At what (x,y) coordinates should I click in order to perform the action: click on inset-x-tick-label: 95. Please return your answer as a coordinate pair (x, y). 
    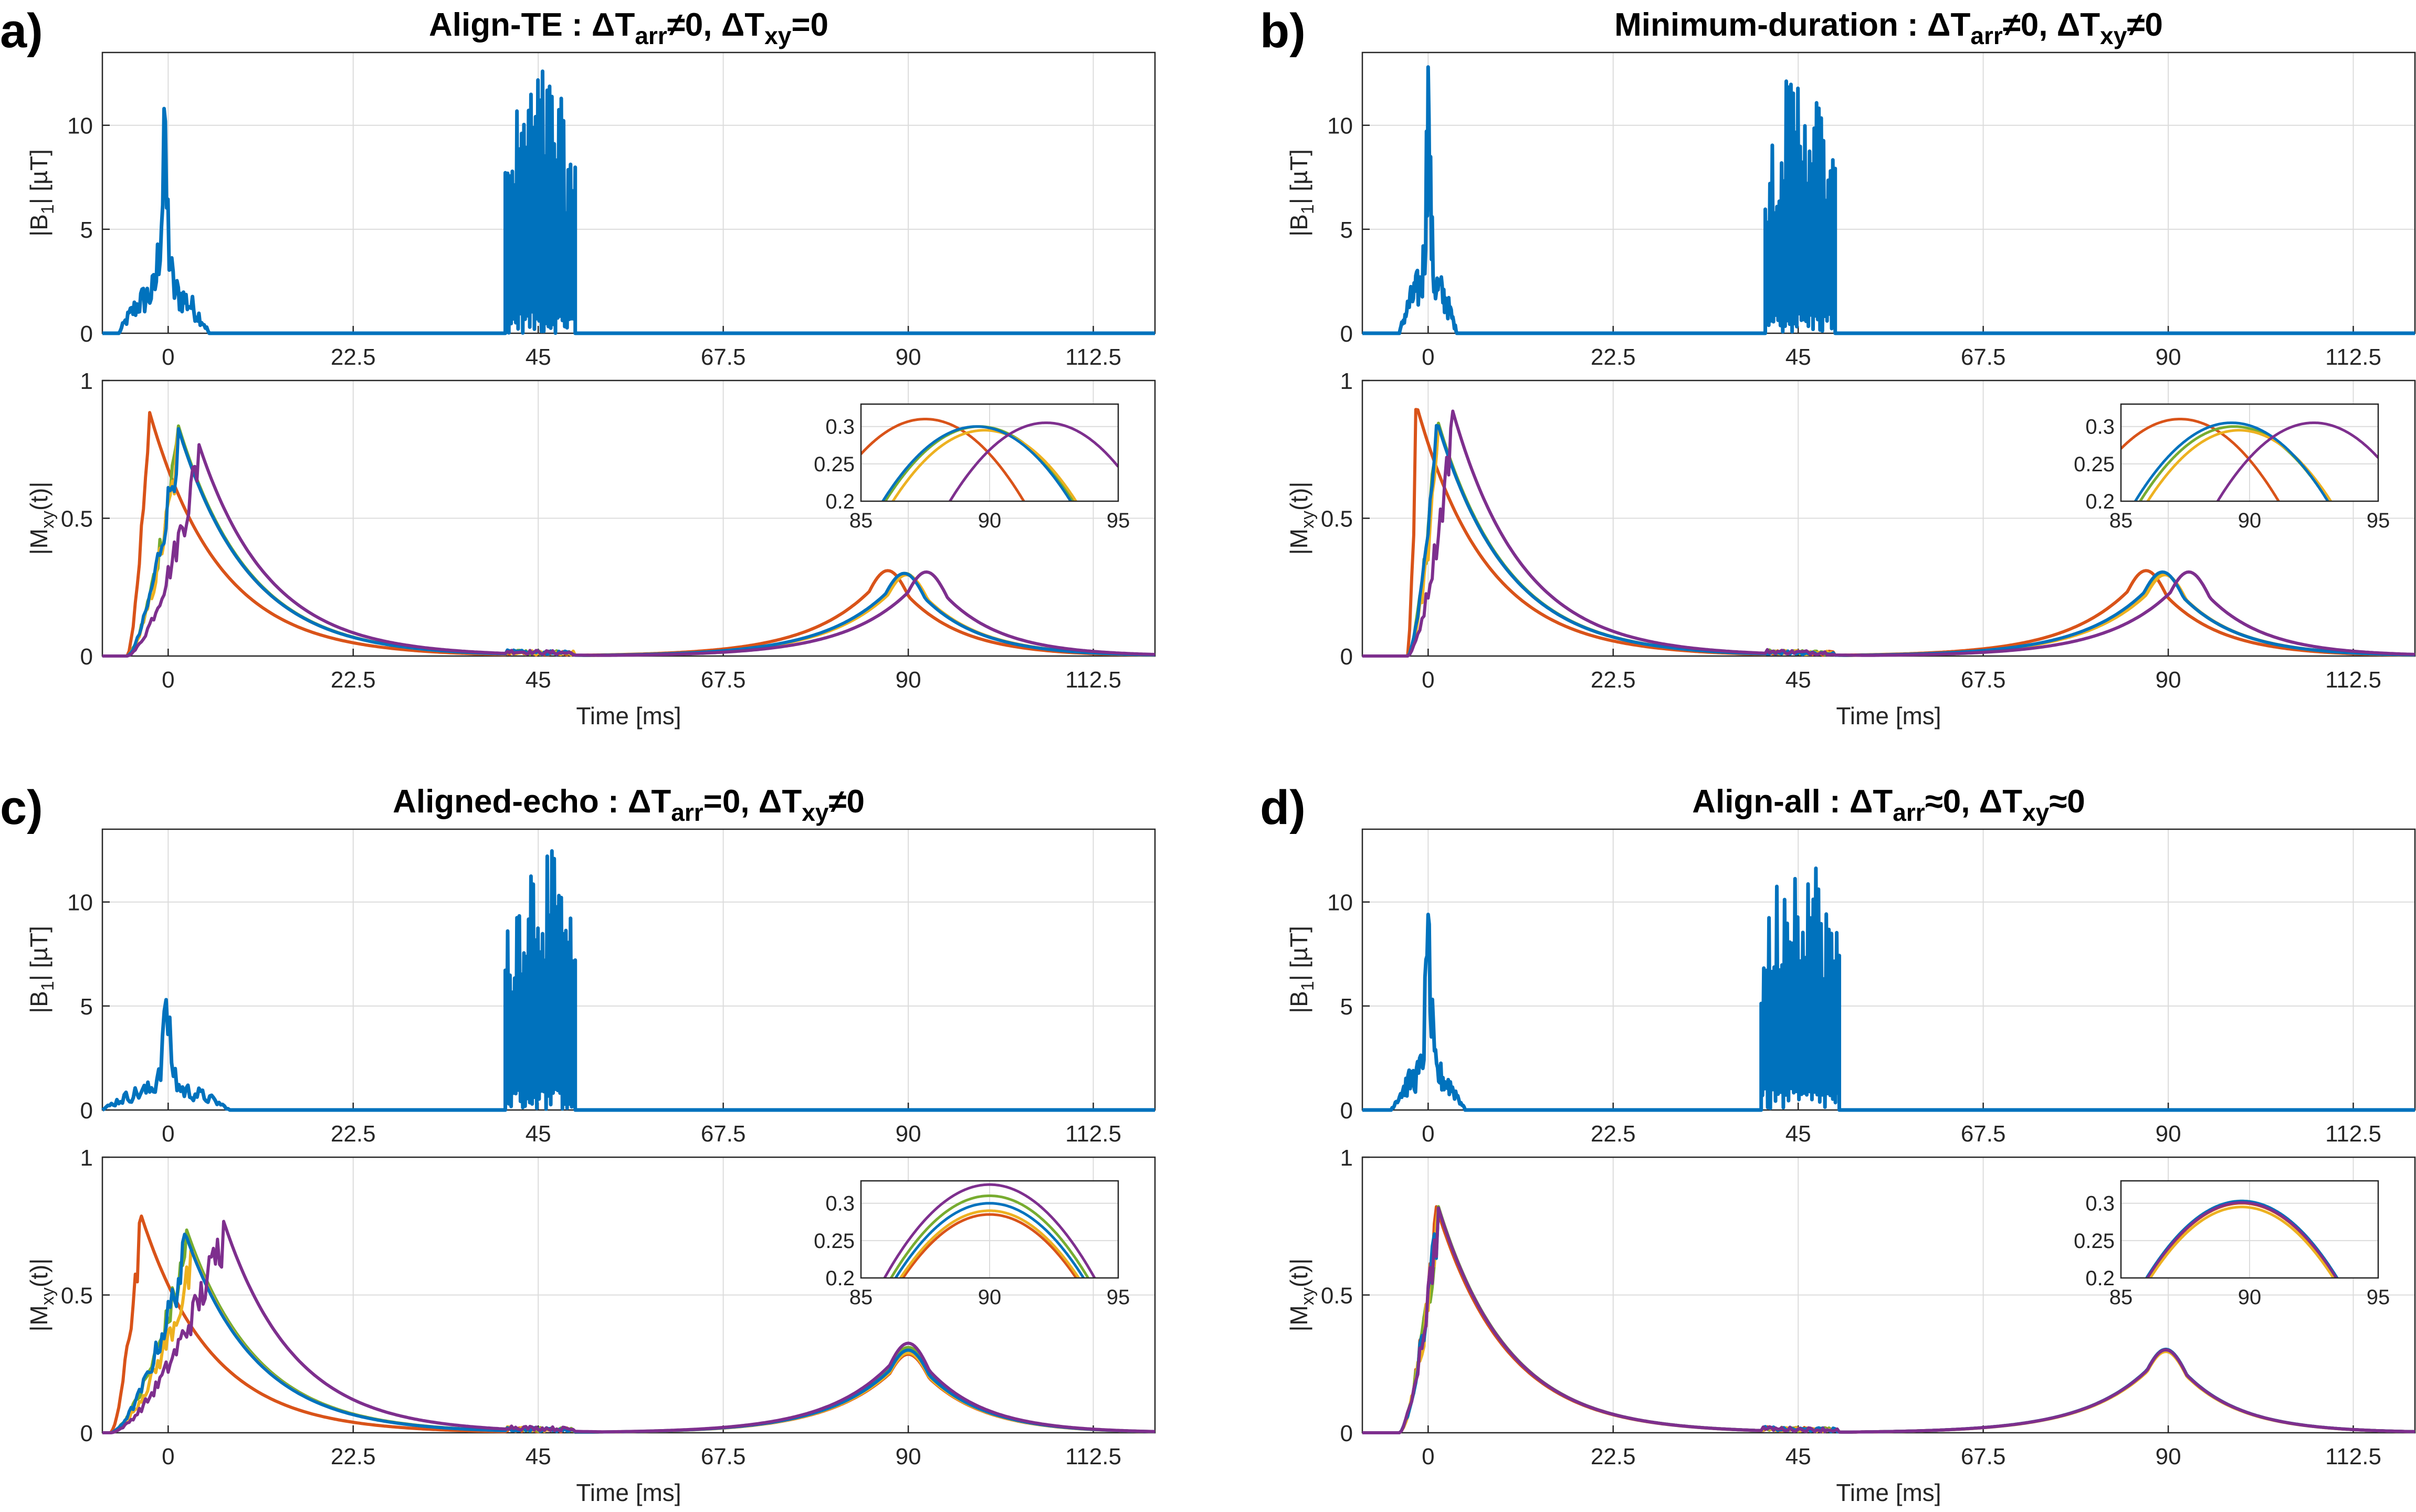
    Looking at the image, I should click on (1118, 520).